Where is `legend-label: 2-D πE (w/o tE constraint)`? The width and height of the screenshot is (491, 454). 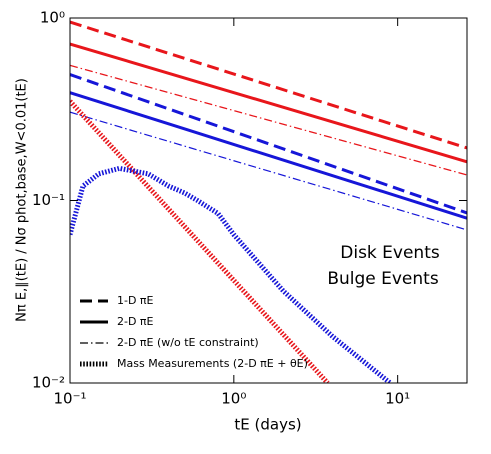 legend-label: 2-D πE (w/o tE constraint) is located at coordinates (188, 342).